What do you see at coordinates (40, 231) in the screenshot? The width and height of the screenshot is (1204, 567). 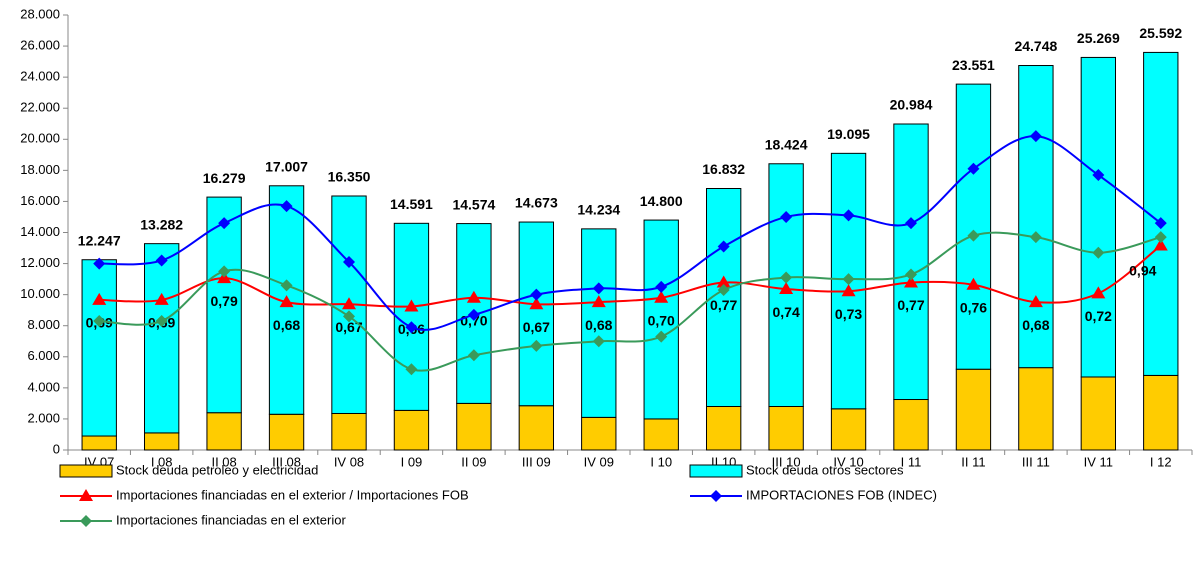 I see `y-tick-label: 14.000` at bounding box center [40, 231].